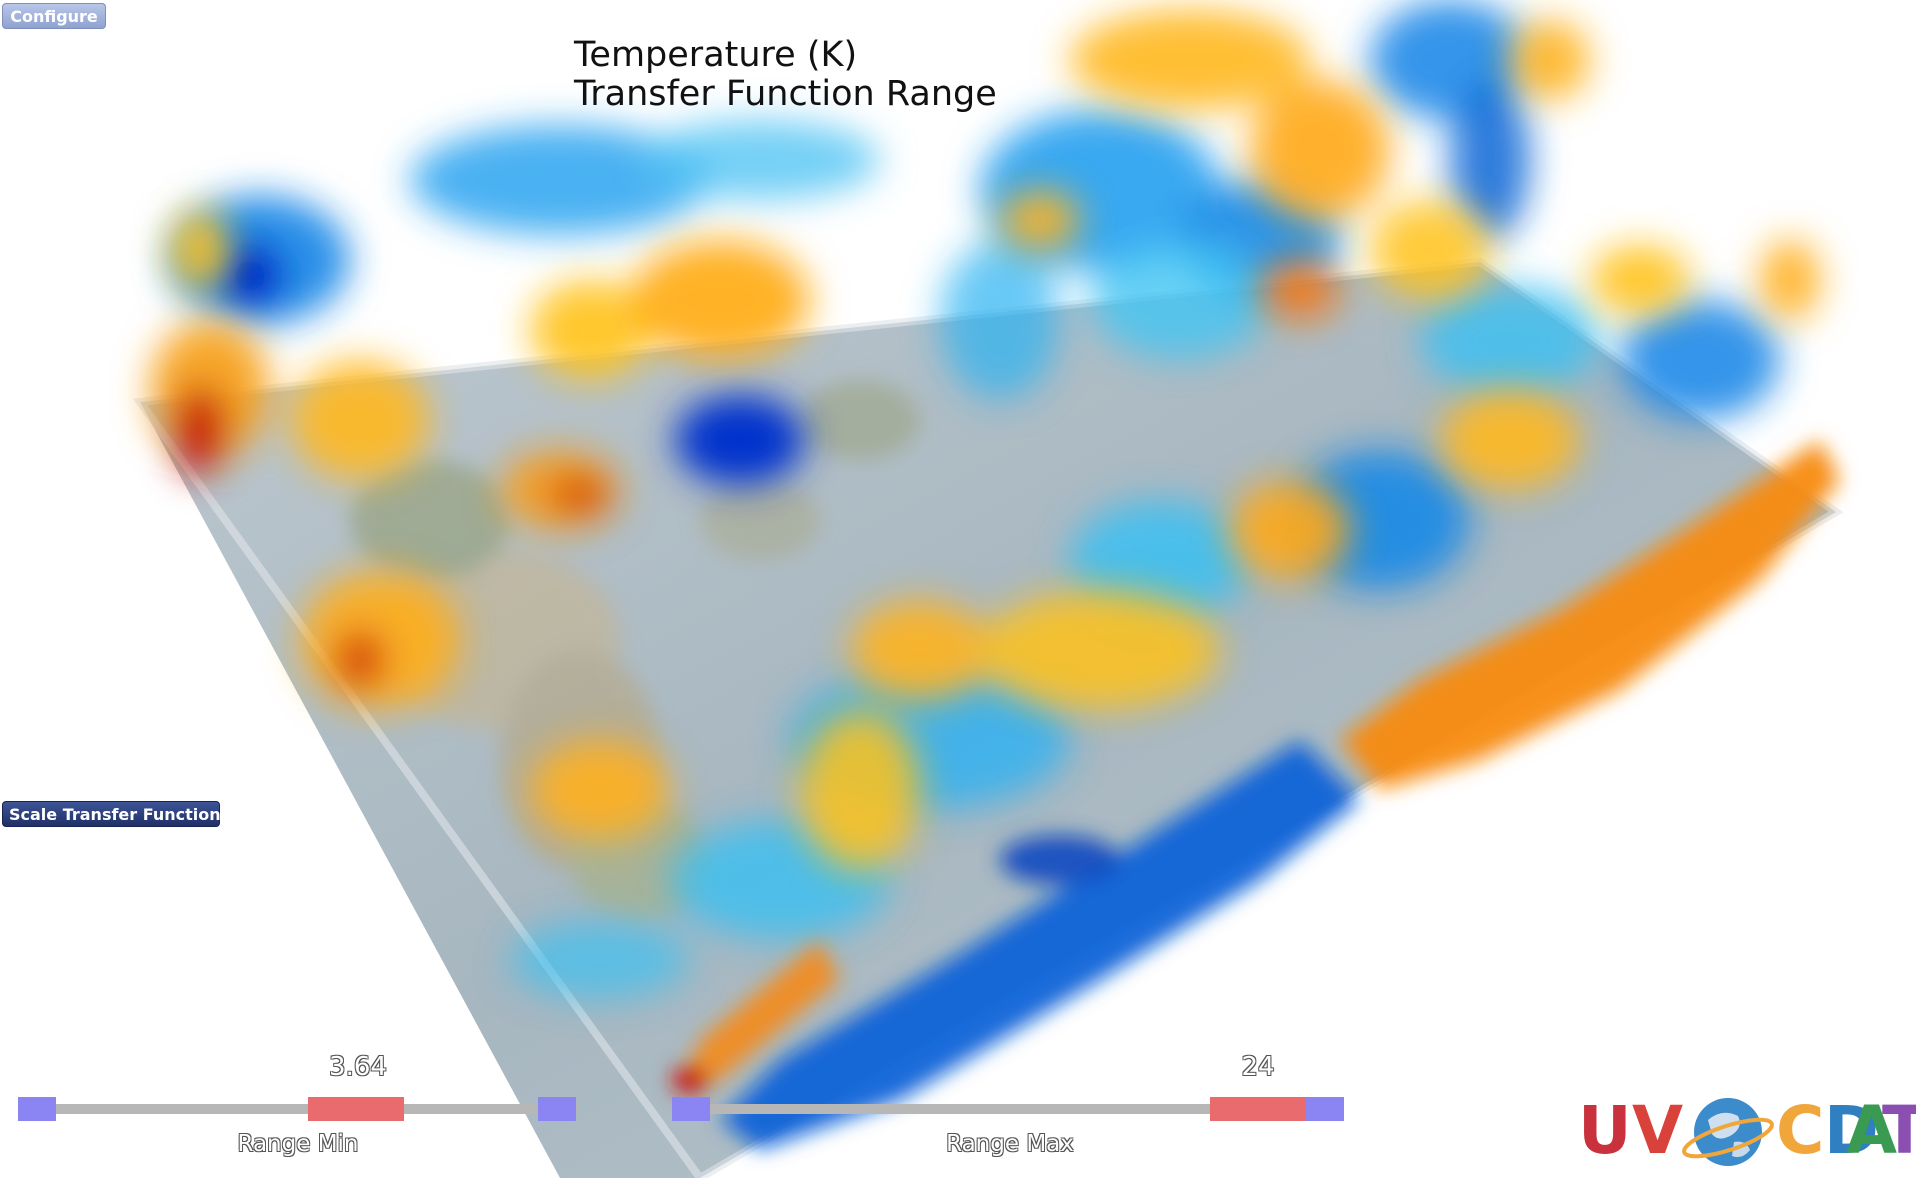 This screenshot has height=1178, width=1916. I want to click on plot-title: Temperature (K) Transfer Function Range, so click(785, 75).